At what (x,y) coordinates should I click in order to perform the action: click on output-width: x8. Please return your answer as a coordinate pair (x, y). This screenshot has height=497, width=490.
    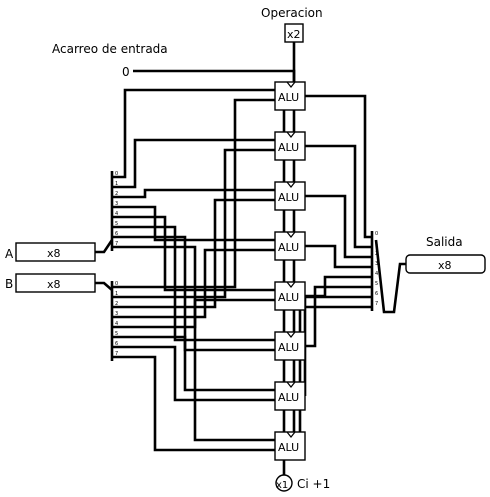
    Looking at the image, I should click on (445, 265).